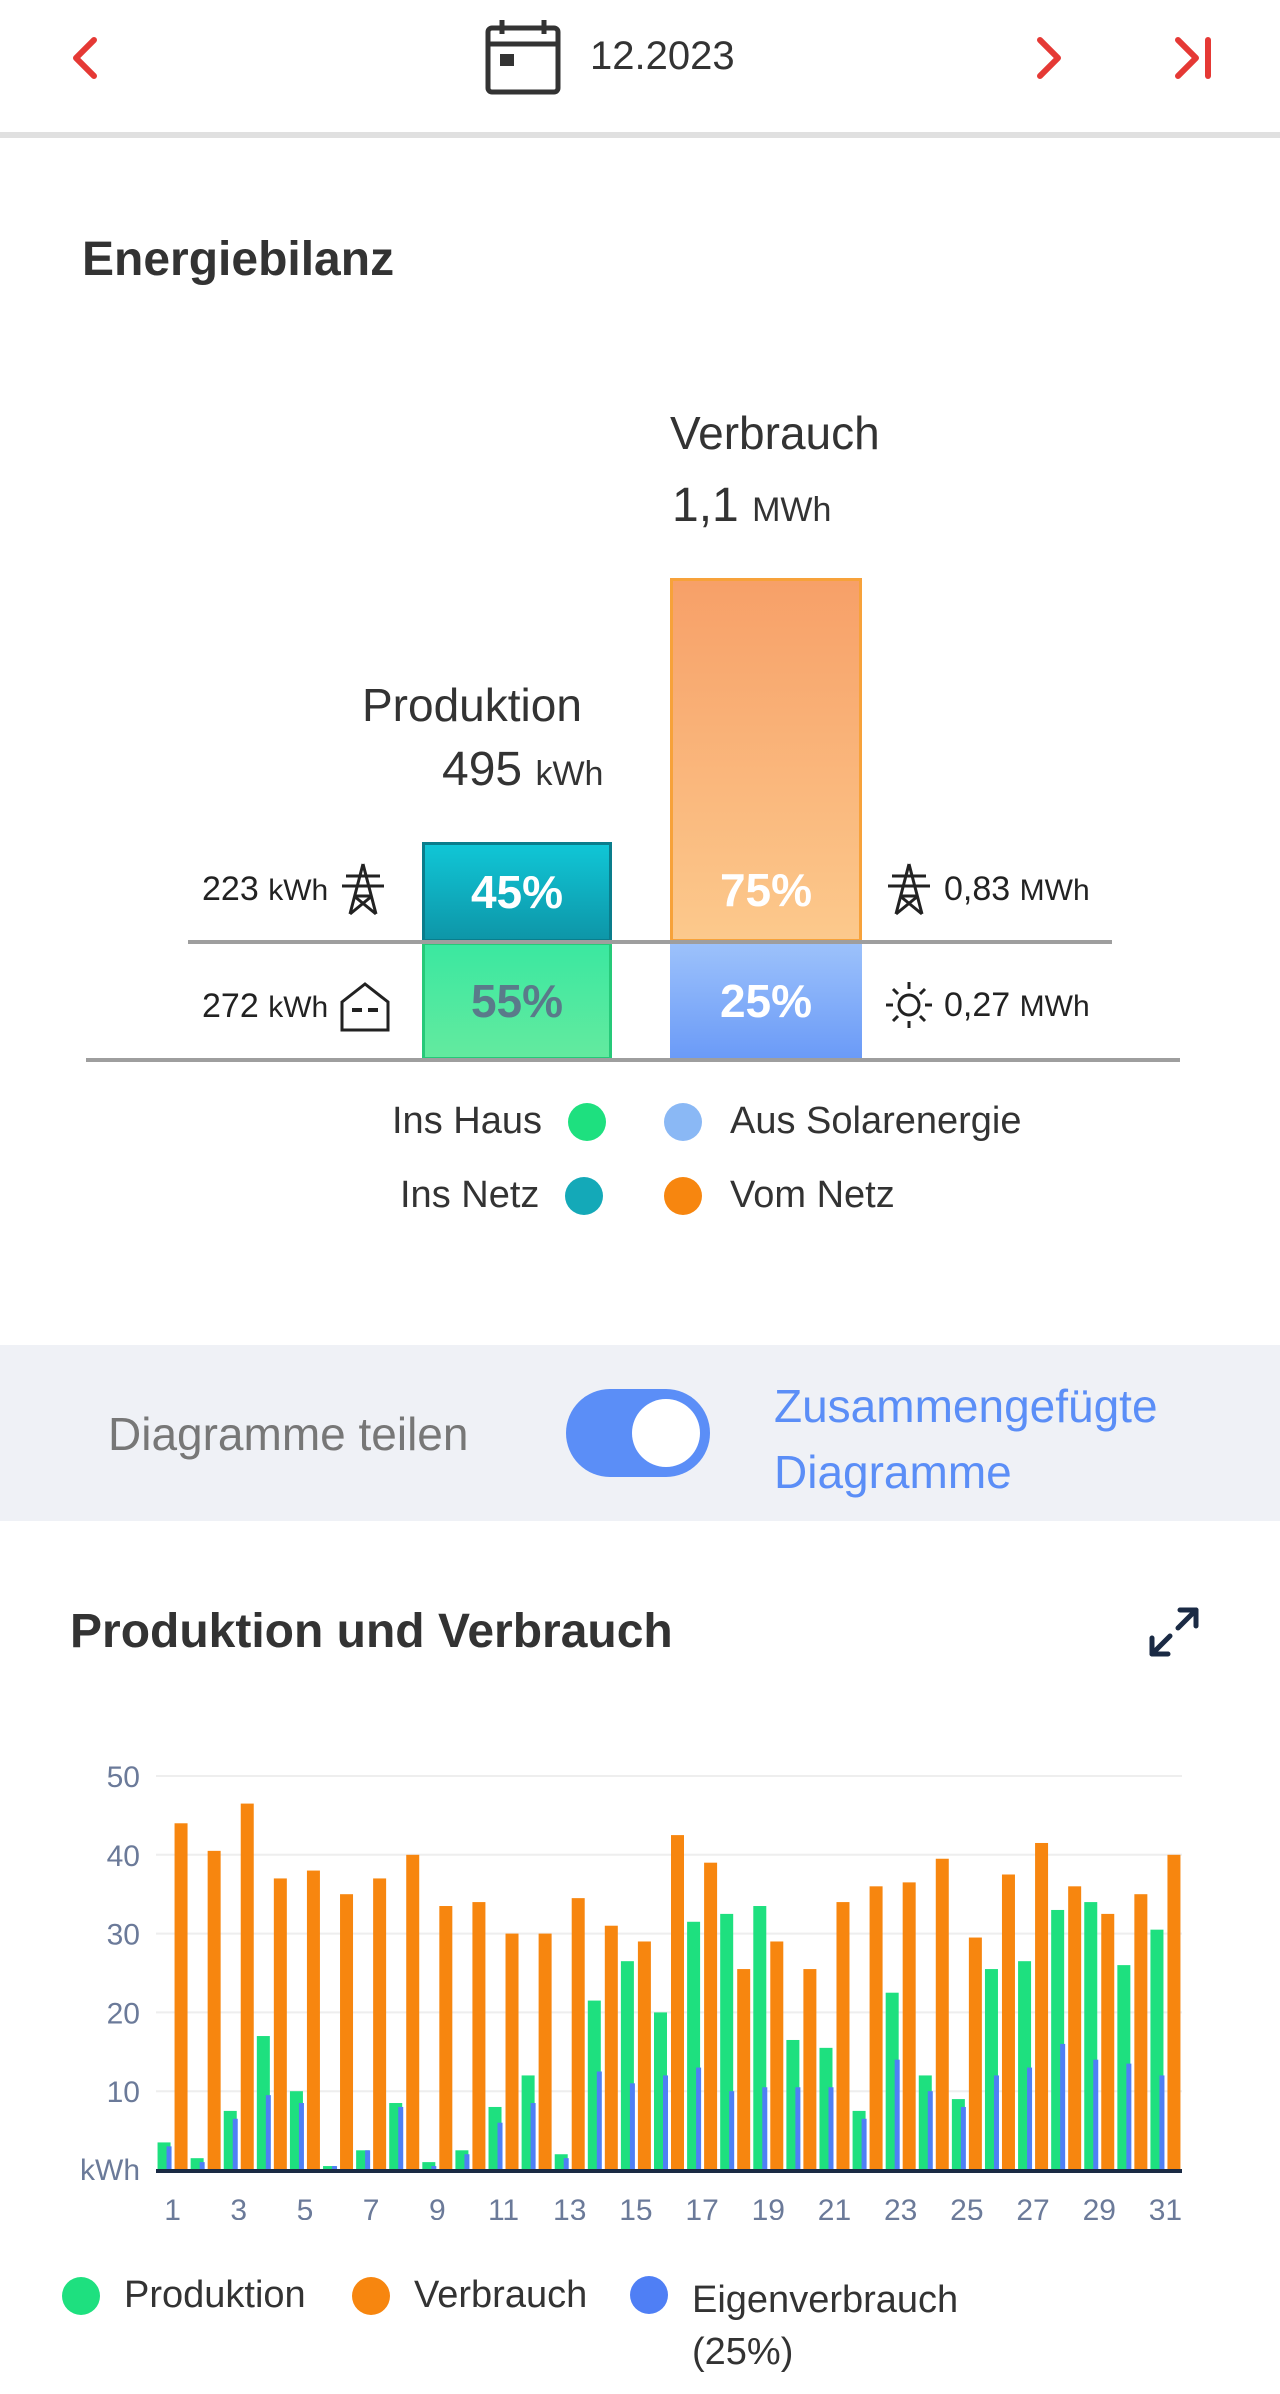 The image size is (1280, 2394). I want to click on legend-produktion: Produktion, so click(184, 2295).